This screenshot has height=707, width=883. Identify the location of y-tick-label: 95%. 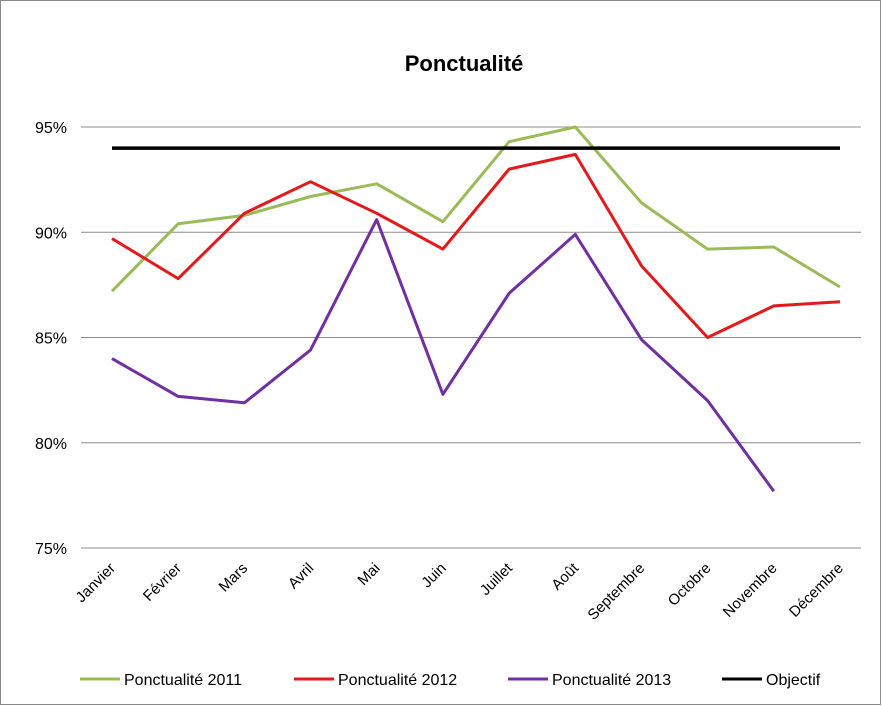
(51, 128).